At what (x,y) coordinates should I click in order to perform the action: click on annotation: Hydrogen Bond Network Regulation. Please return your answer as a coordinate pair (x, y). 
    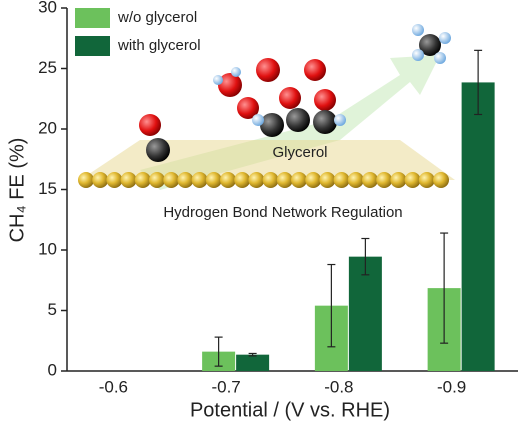
    Looking at the image, I should click on (282, 212).